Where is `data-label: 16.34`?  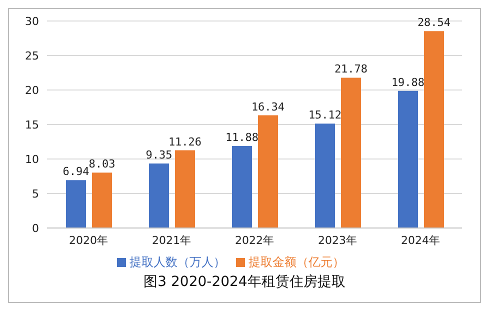 data-label: 16.34 is located at coordinates (268, 107).